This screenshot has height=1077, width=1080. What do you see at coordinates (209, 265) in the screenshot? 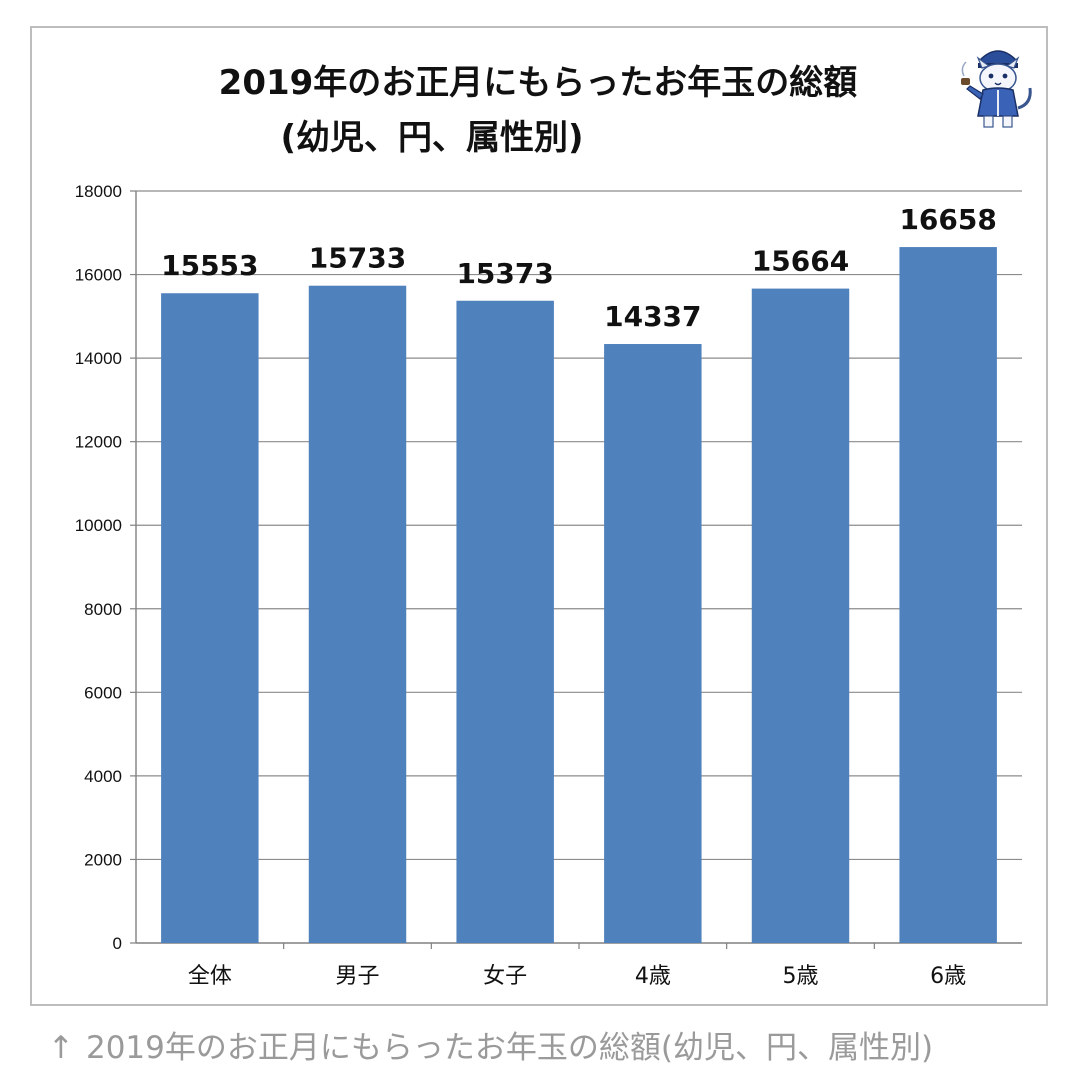
I see `bar-data-label: 15553` at bounding box center [209, 265].